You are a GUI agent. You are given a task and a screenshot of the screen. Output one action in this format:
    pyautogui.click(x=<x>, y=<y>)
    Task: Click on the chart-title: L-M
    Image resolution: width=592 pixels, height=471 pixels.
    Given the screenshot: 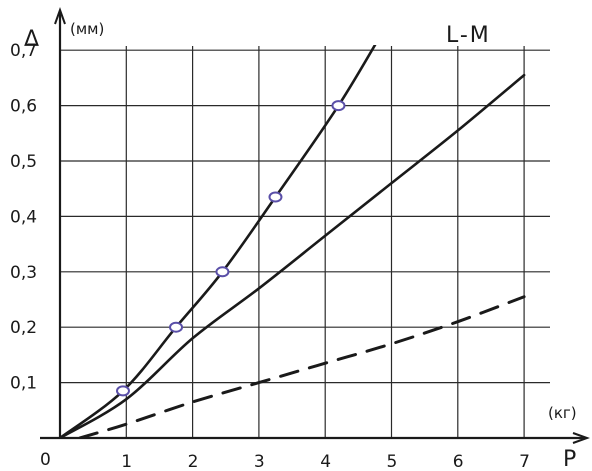 What is the action you would take?
    pyautogui.click(x=468, y=35)
    